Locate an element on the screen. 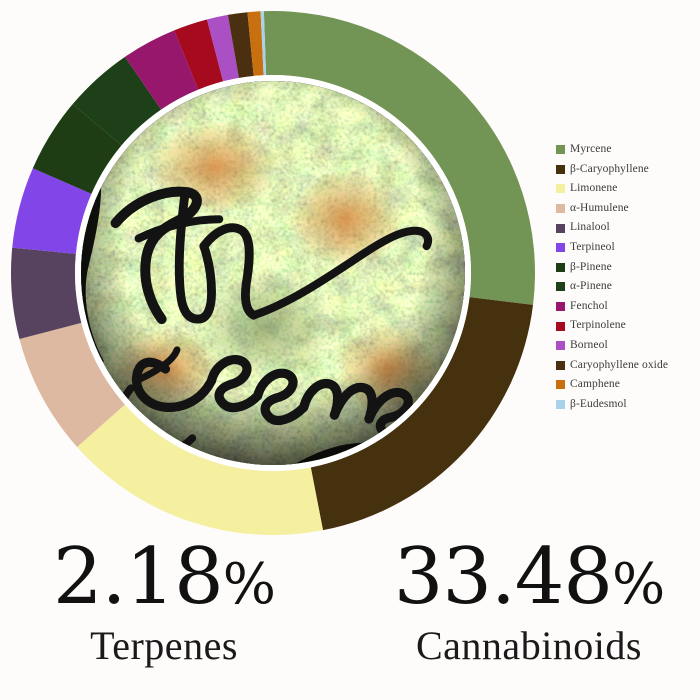 Image resolution: width=700 pixels, height=700 pixels. legend-item-label: β-Caryophyllene is located at coordinates (609, 168).